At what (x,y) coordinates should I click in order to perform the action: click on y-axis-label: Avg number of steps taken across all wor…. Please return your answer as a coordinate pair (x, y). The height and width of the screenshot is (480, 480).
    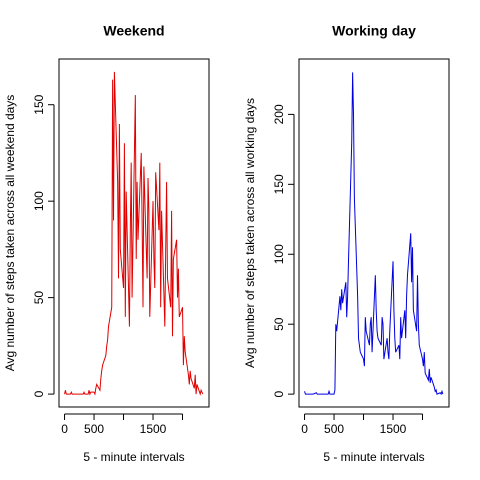
    Looking at the image, I should click on (250, 233).